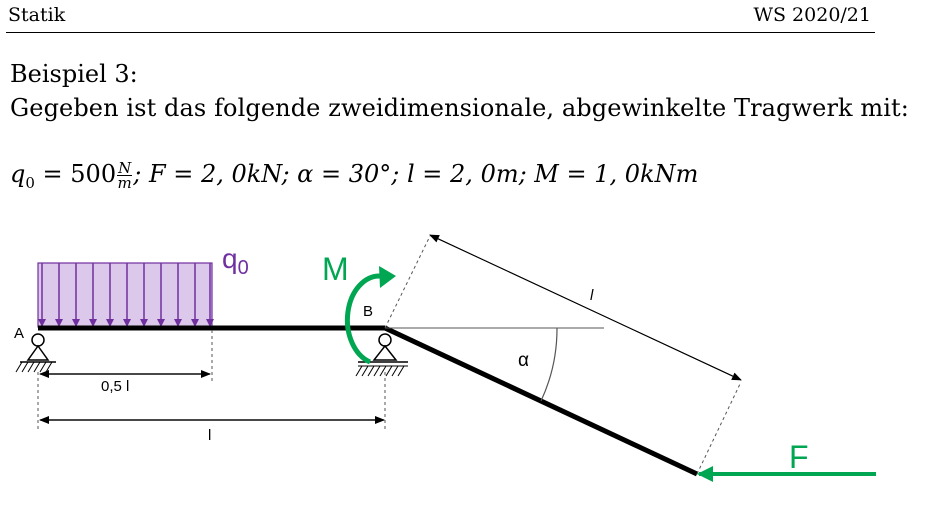 The width and height of the screenshot is (927, 505). Describe the element at coordinates (440, 32) in the screenshot. I see `header-rule` at that location.